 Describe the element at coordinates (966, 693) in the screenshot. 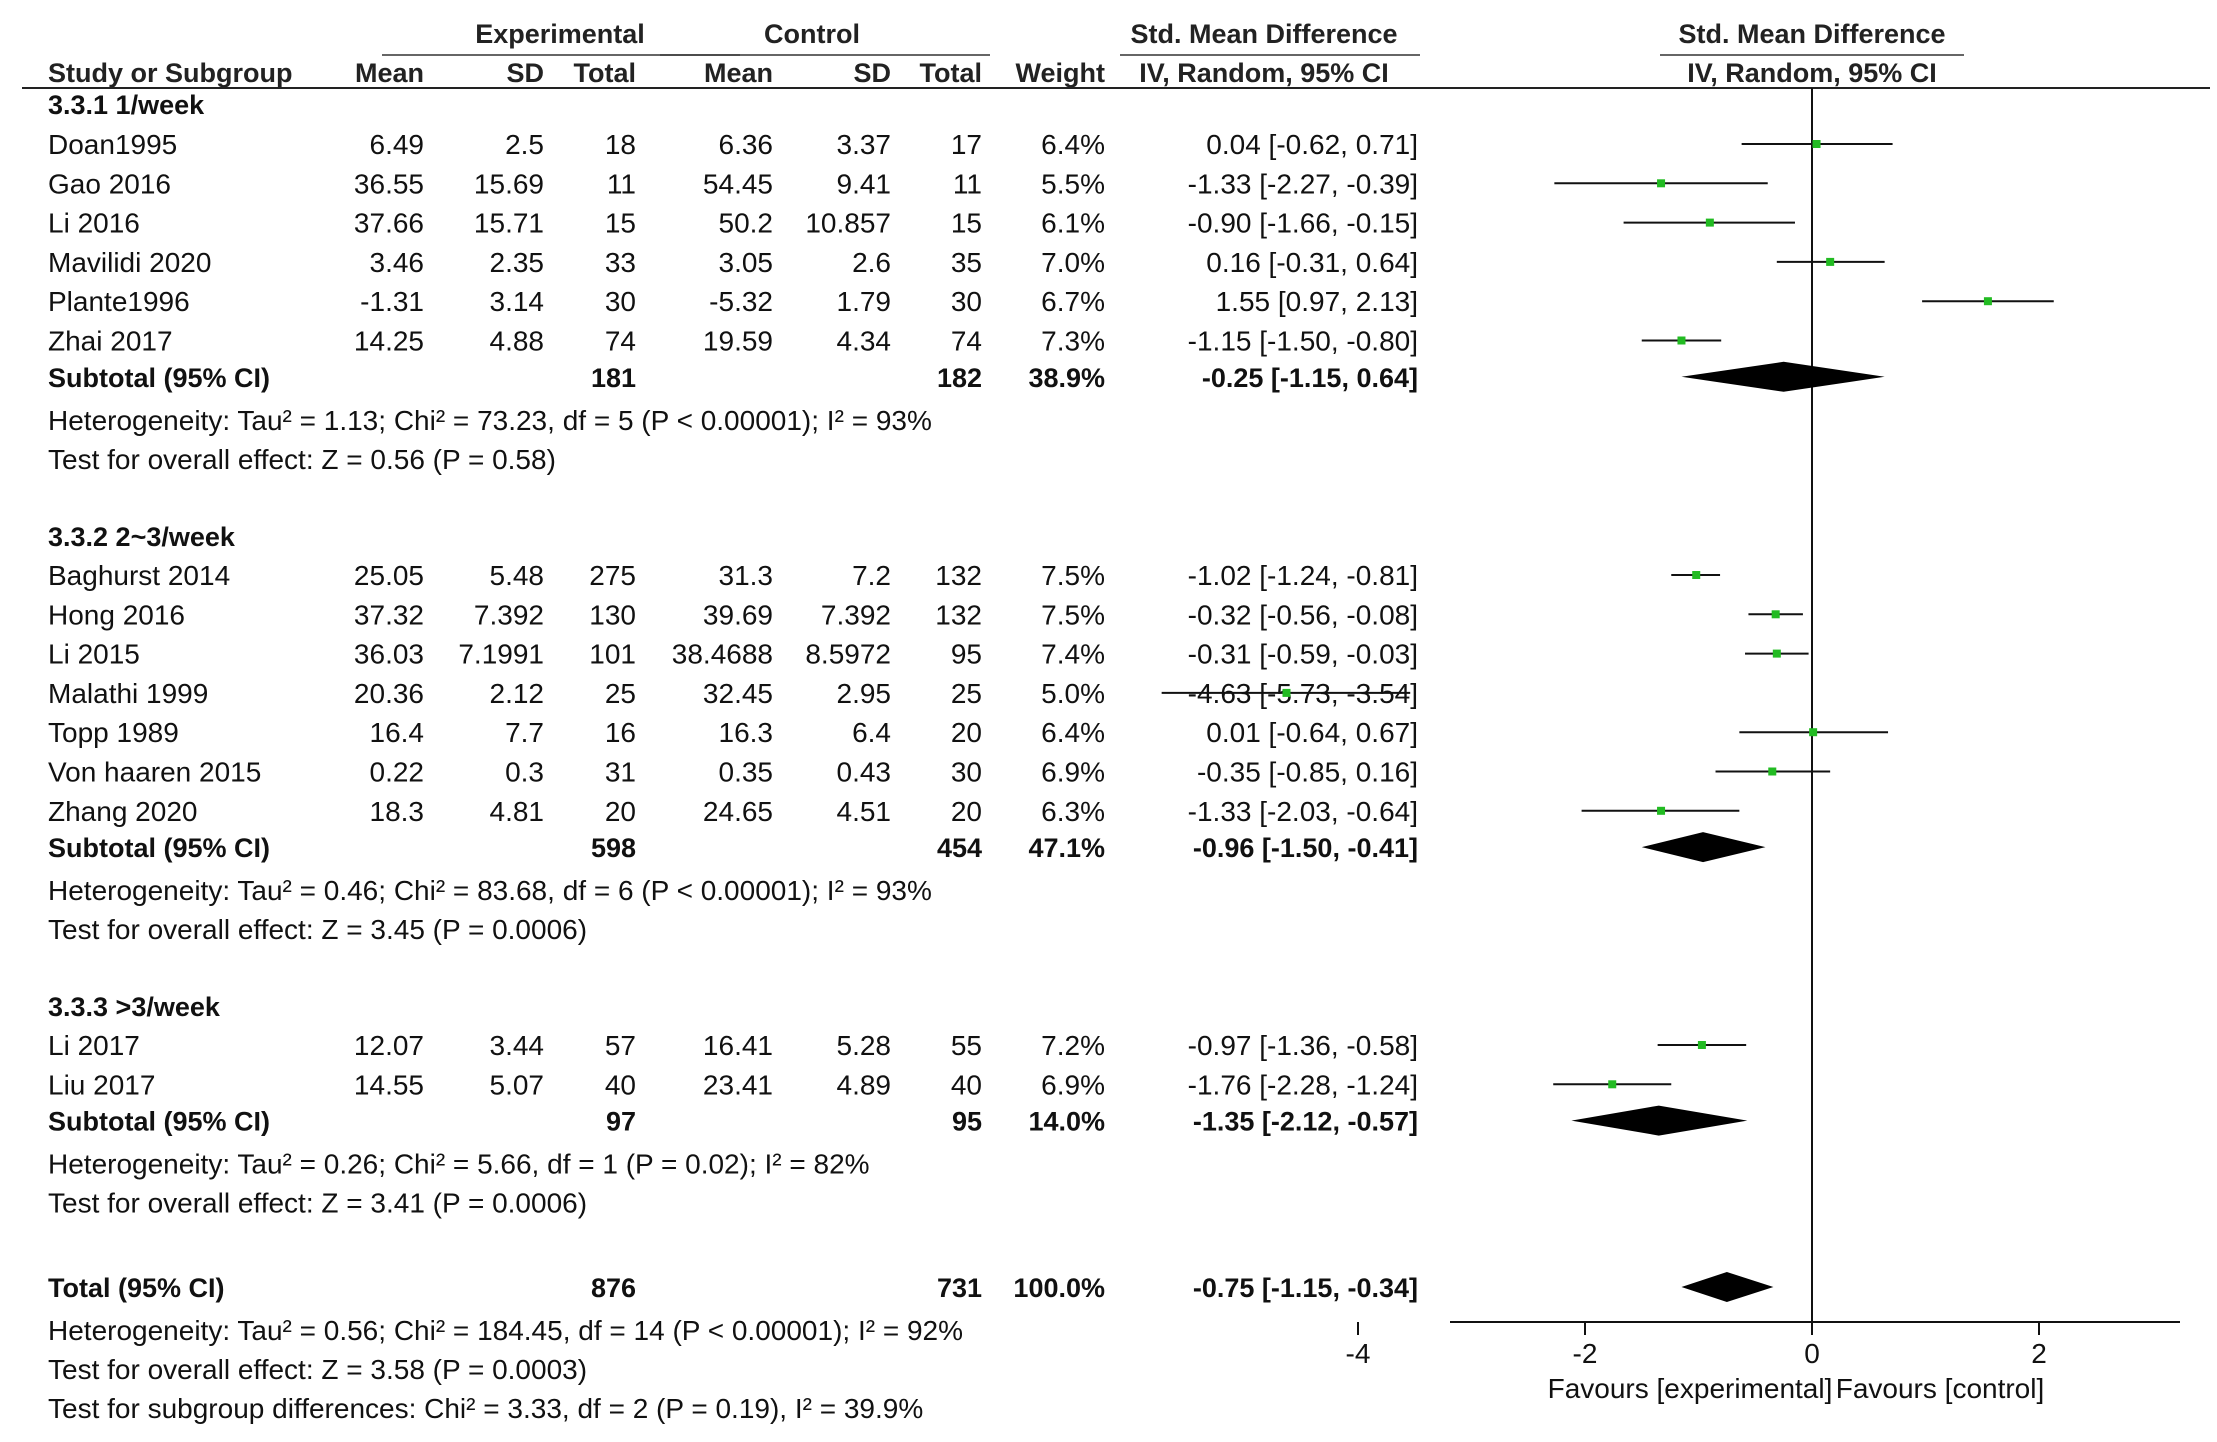

I see `ctrl-total-cell: 25` at that location.